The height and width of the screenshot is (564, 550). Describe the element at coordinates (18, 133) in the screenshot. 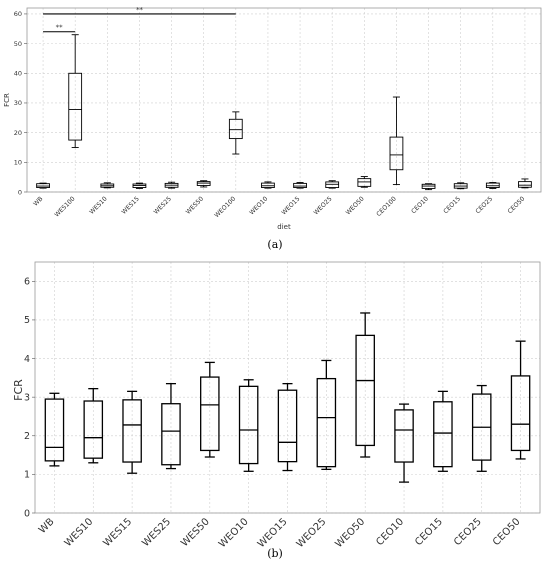

I see `y-tick-label: 20` at that location.